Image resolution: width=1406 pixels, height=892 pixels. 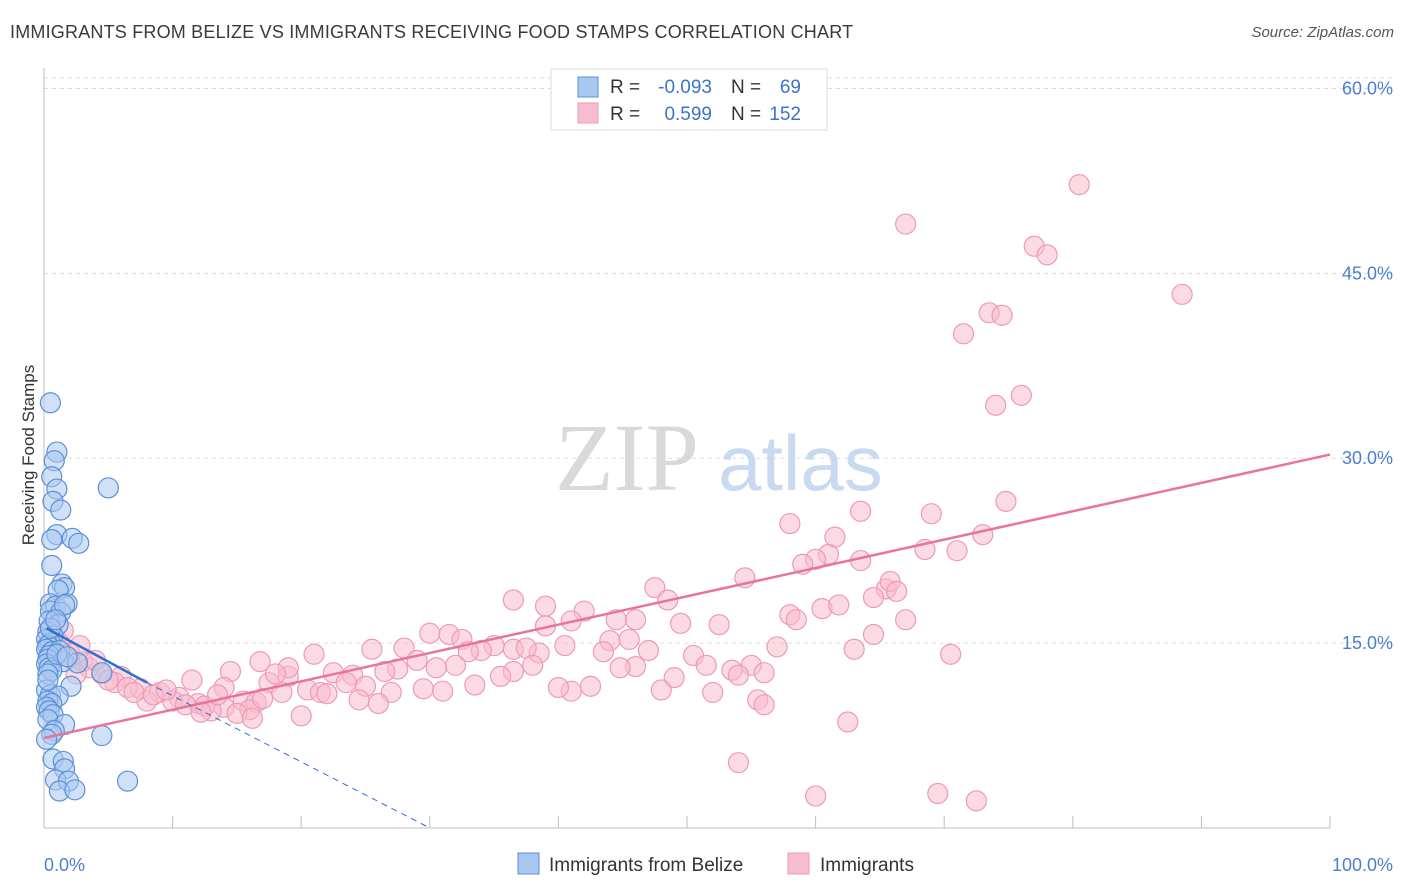 I want to click on y-tick-label: 45.0%, so click(x=1367, y=273).